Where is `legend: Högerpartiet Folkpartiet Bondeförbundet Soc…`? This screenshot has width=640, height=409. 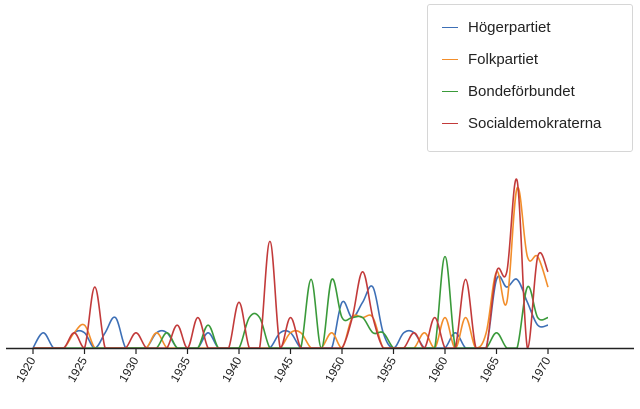
legend: Högerpartiet Folkpartiet Bondeförbundet Soc… is located at coordinates (530, 78).